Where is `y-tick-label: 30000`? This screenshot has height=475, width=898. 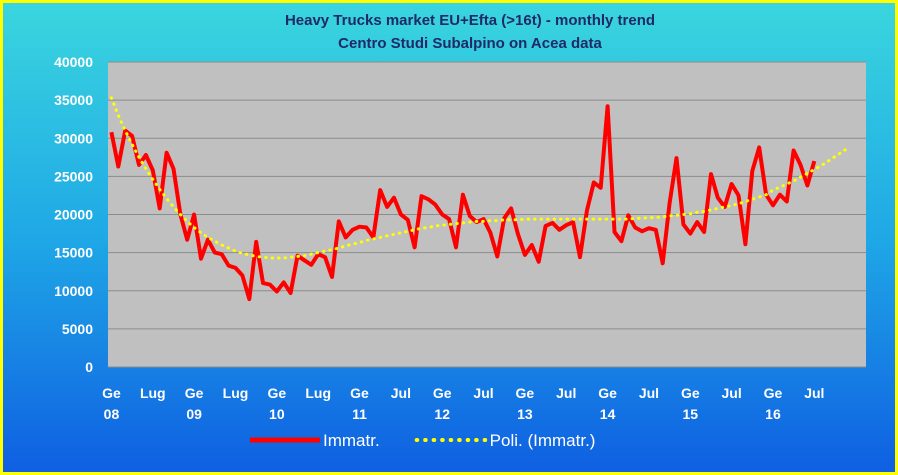
y-tick-label: 30000 is located at coordinates (73, 138).